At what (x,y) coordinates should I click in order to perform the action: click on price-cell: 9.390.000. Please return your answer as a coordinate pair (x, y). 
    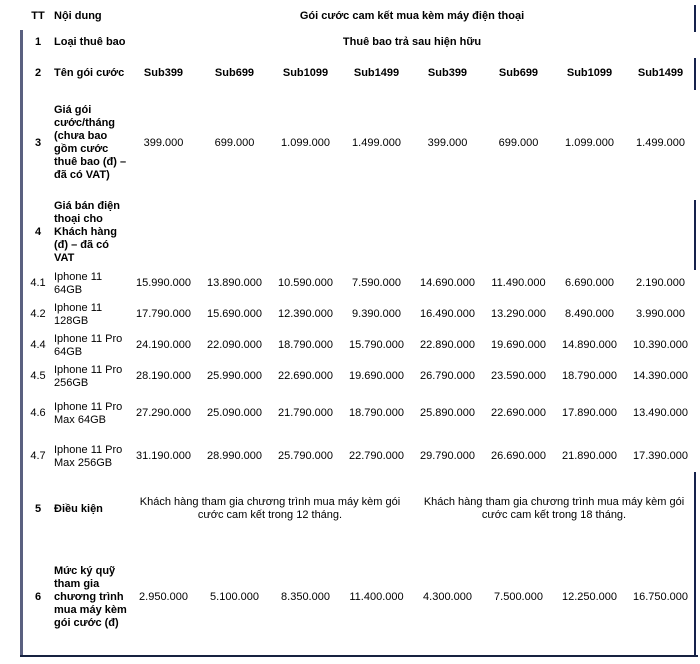
    Looking at the image, I should click on (376, 314).